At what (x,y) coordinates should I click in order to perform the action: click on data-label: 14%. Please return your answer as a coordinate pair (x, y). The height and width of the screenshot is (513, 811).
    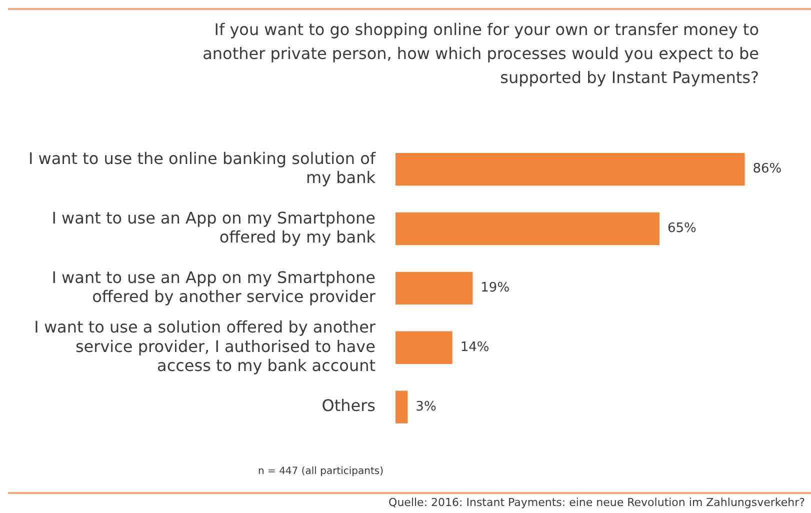
    Looking at the image, I should click on (475, 348).